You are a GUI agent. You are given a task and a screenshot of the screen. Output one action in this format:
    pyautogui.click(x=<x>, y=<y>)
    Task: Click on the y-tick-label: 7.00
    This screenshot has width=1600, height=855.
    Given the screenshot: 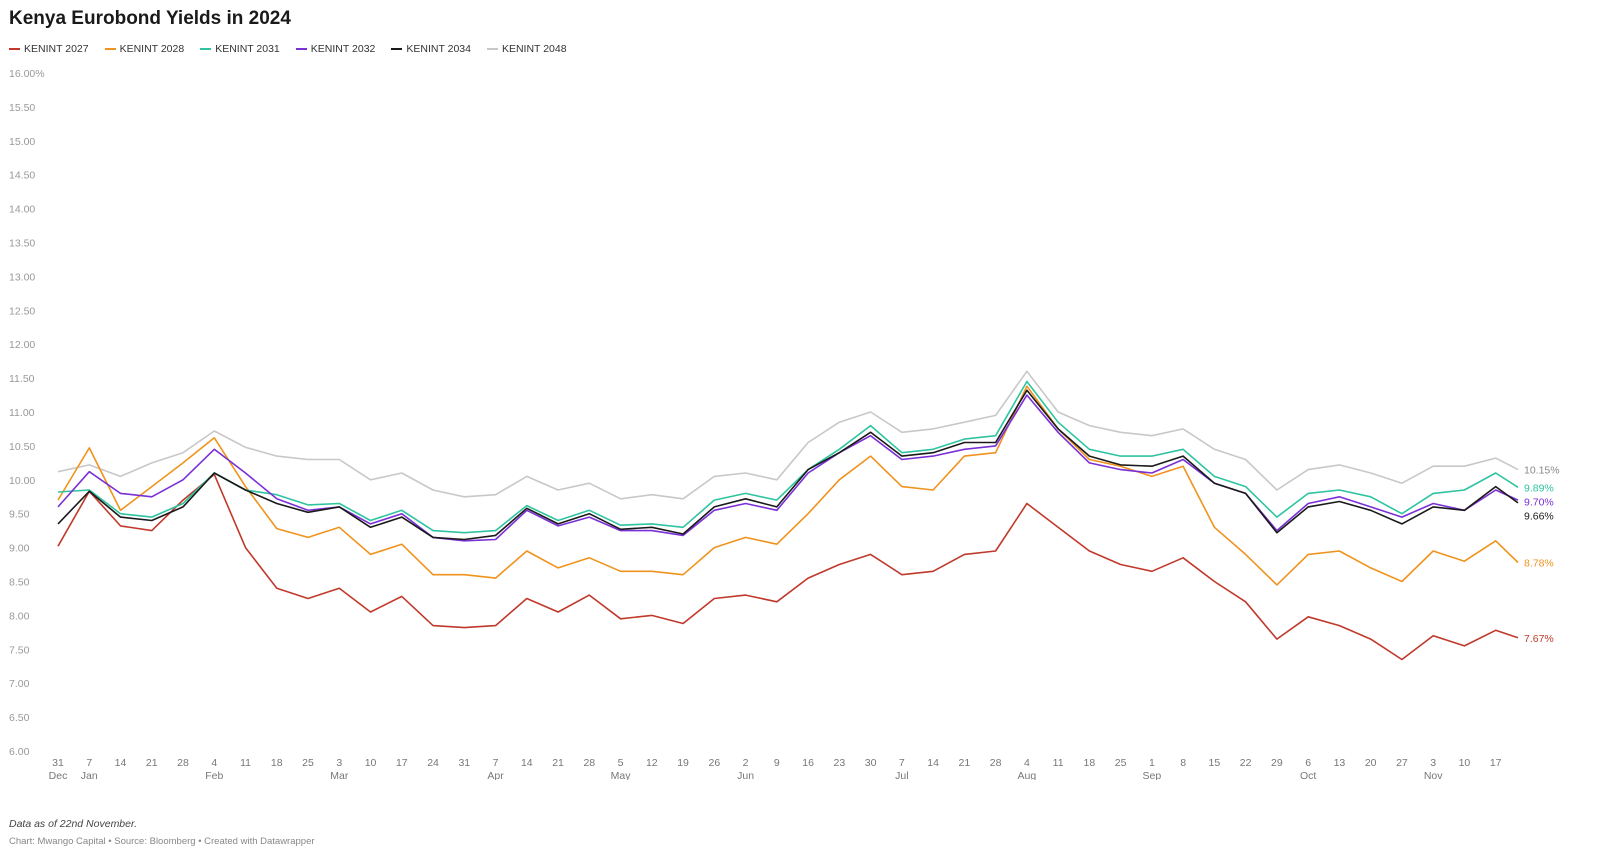 What is the action you would take?
    pyautogui.click(x=19, y=684)
    